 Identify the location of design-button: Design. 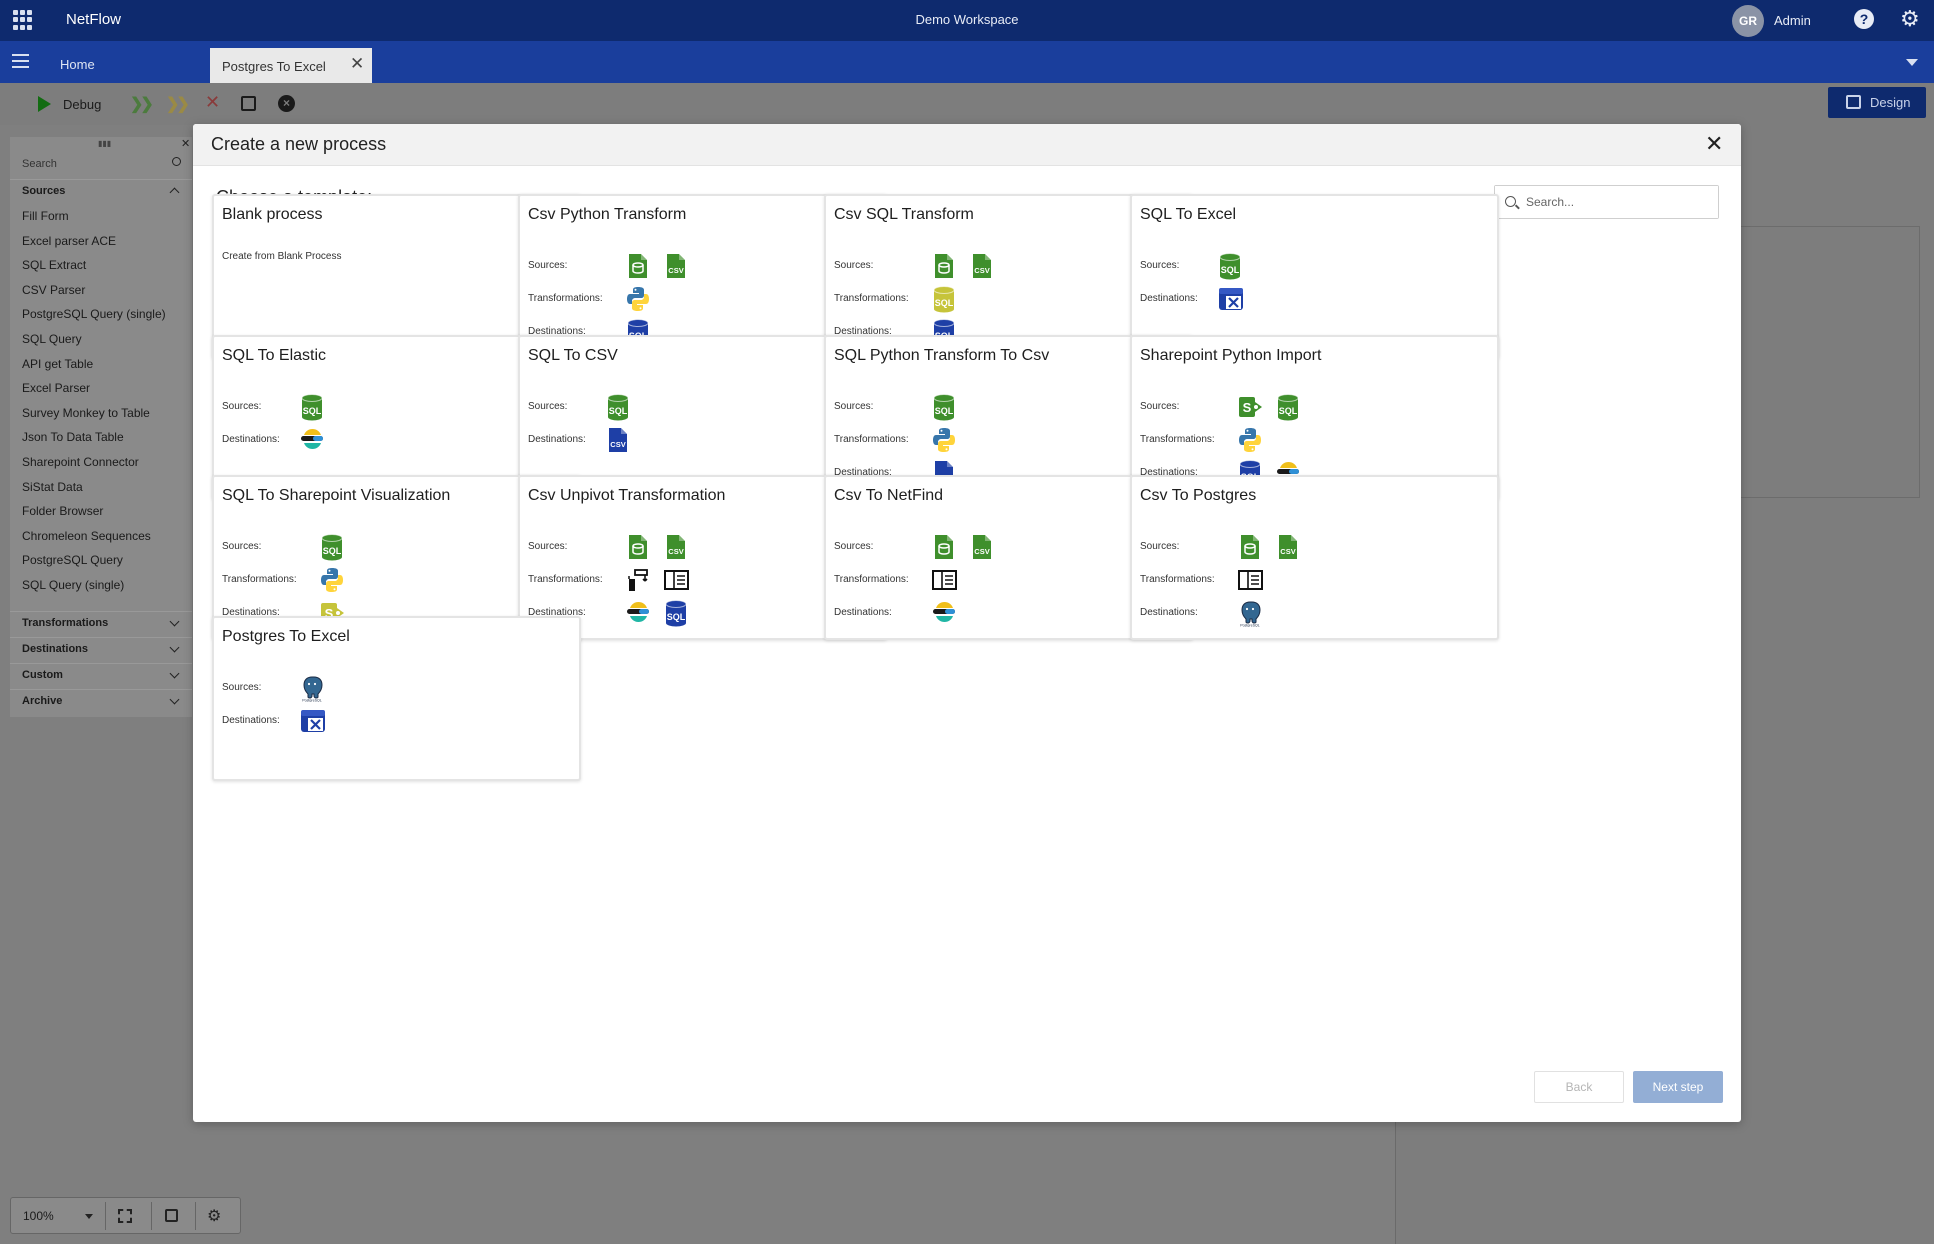
(1877, 102).